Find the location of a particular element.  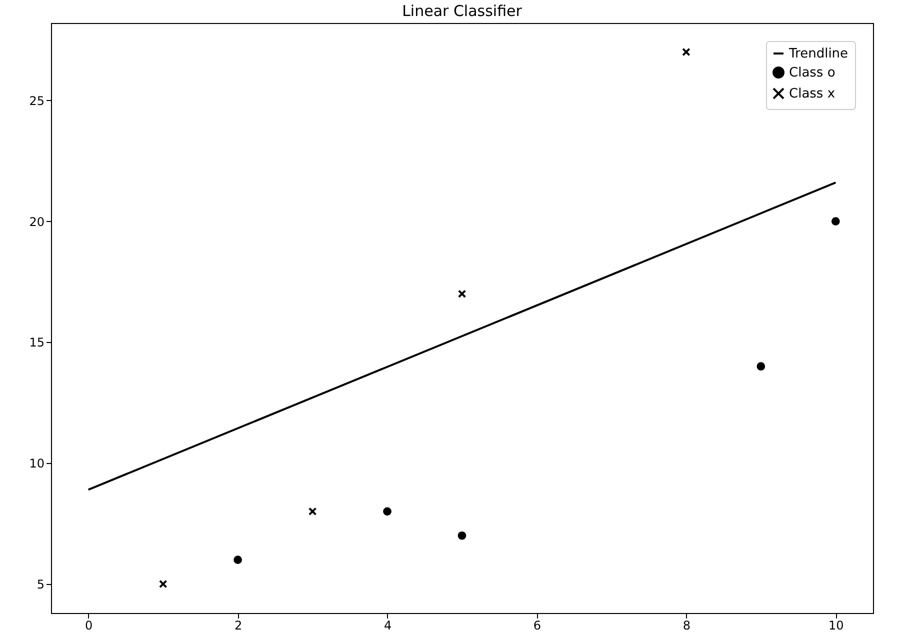

x-tick-label: 6 is located at coordinates (537, 625).